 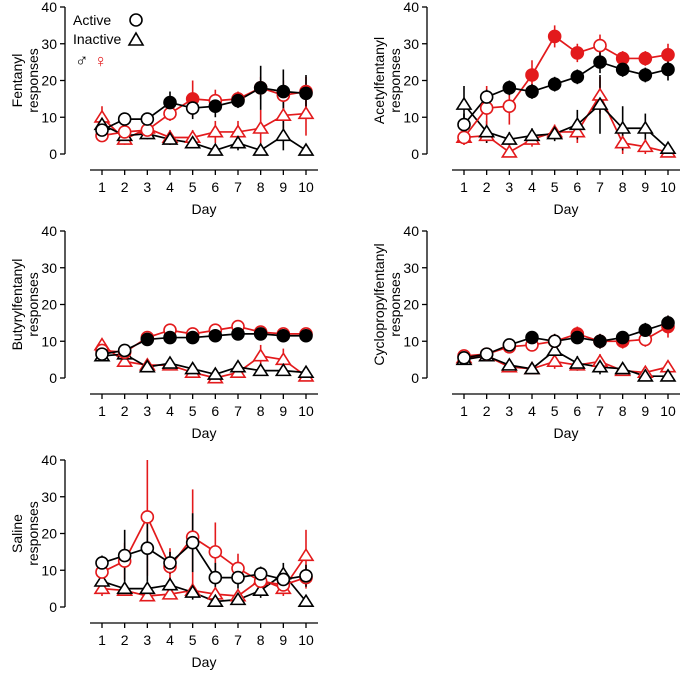 I want to click on series-female-active, so click(x=204, y=338).